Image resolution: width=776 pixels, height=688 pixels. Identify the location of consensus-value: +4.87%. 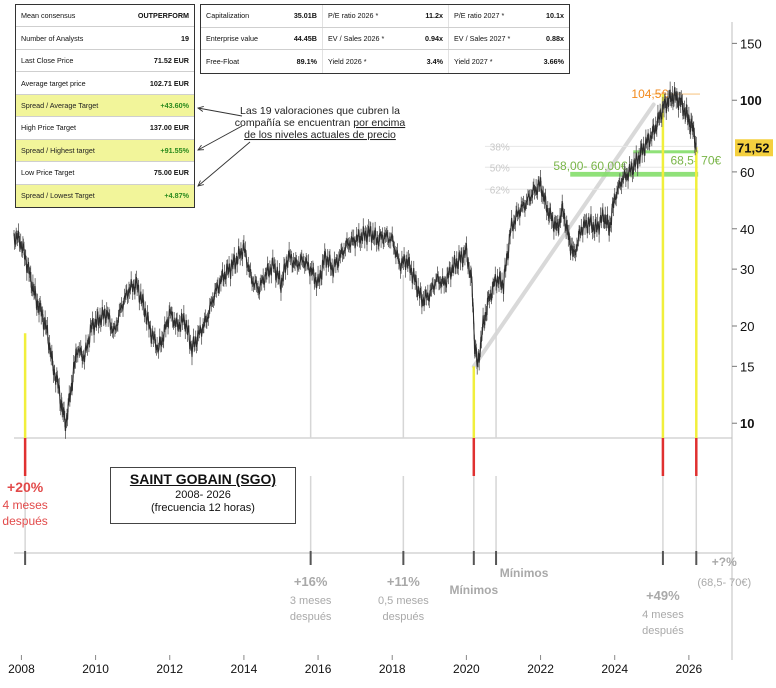
(176, 196).